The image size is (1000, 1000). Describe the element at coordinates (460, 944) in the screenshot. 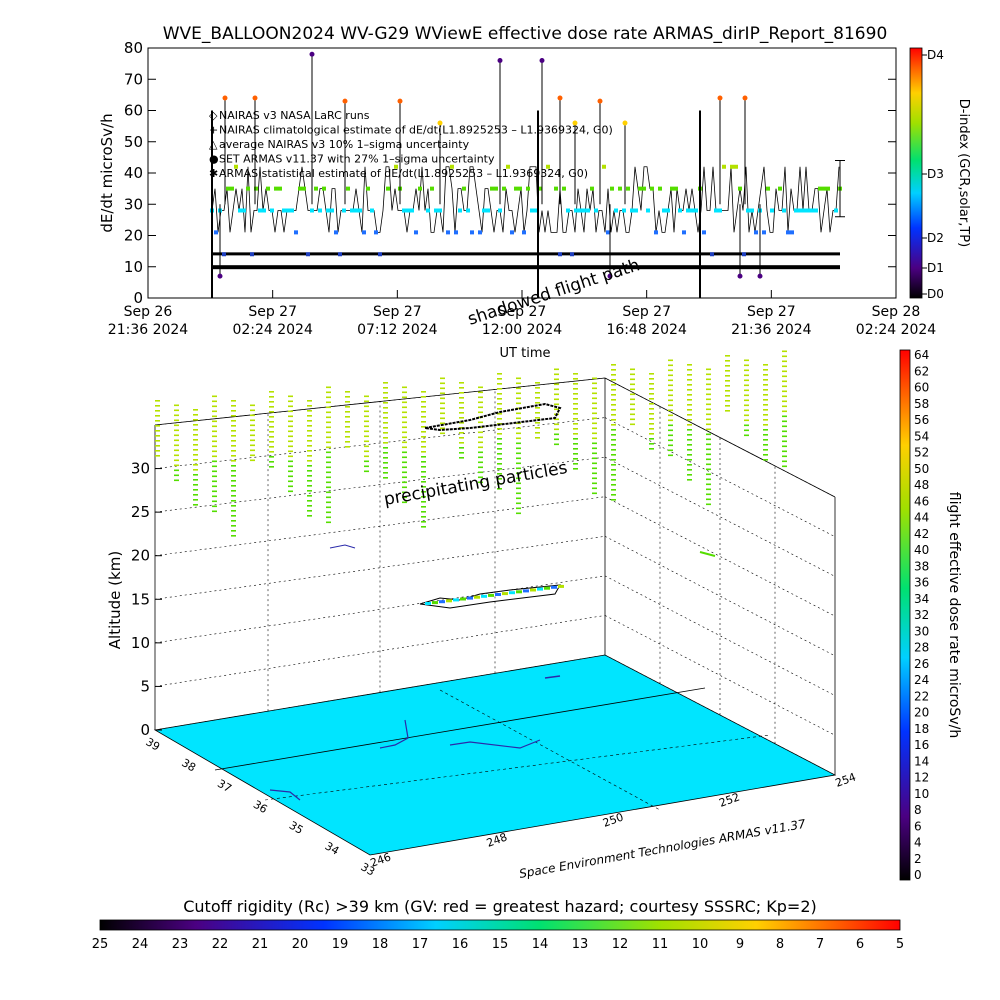

I see `bottom-tick-label: 16` at that location.